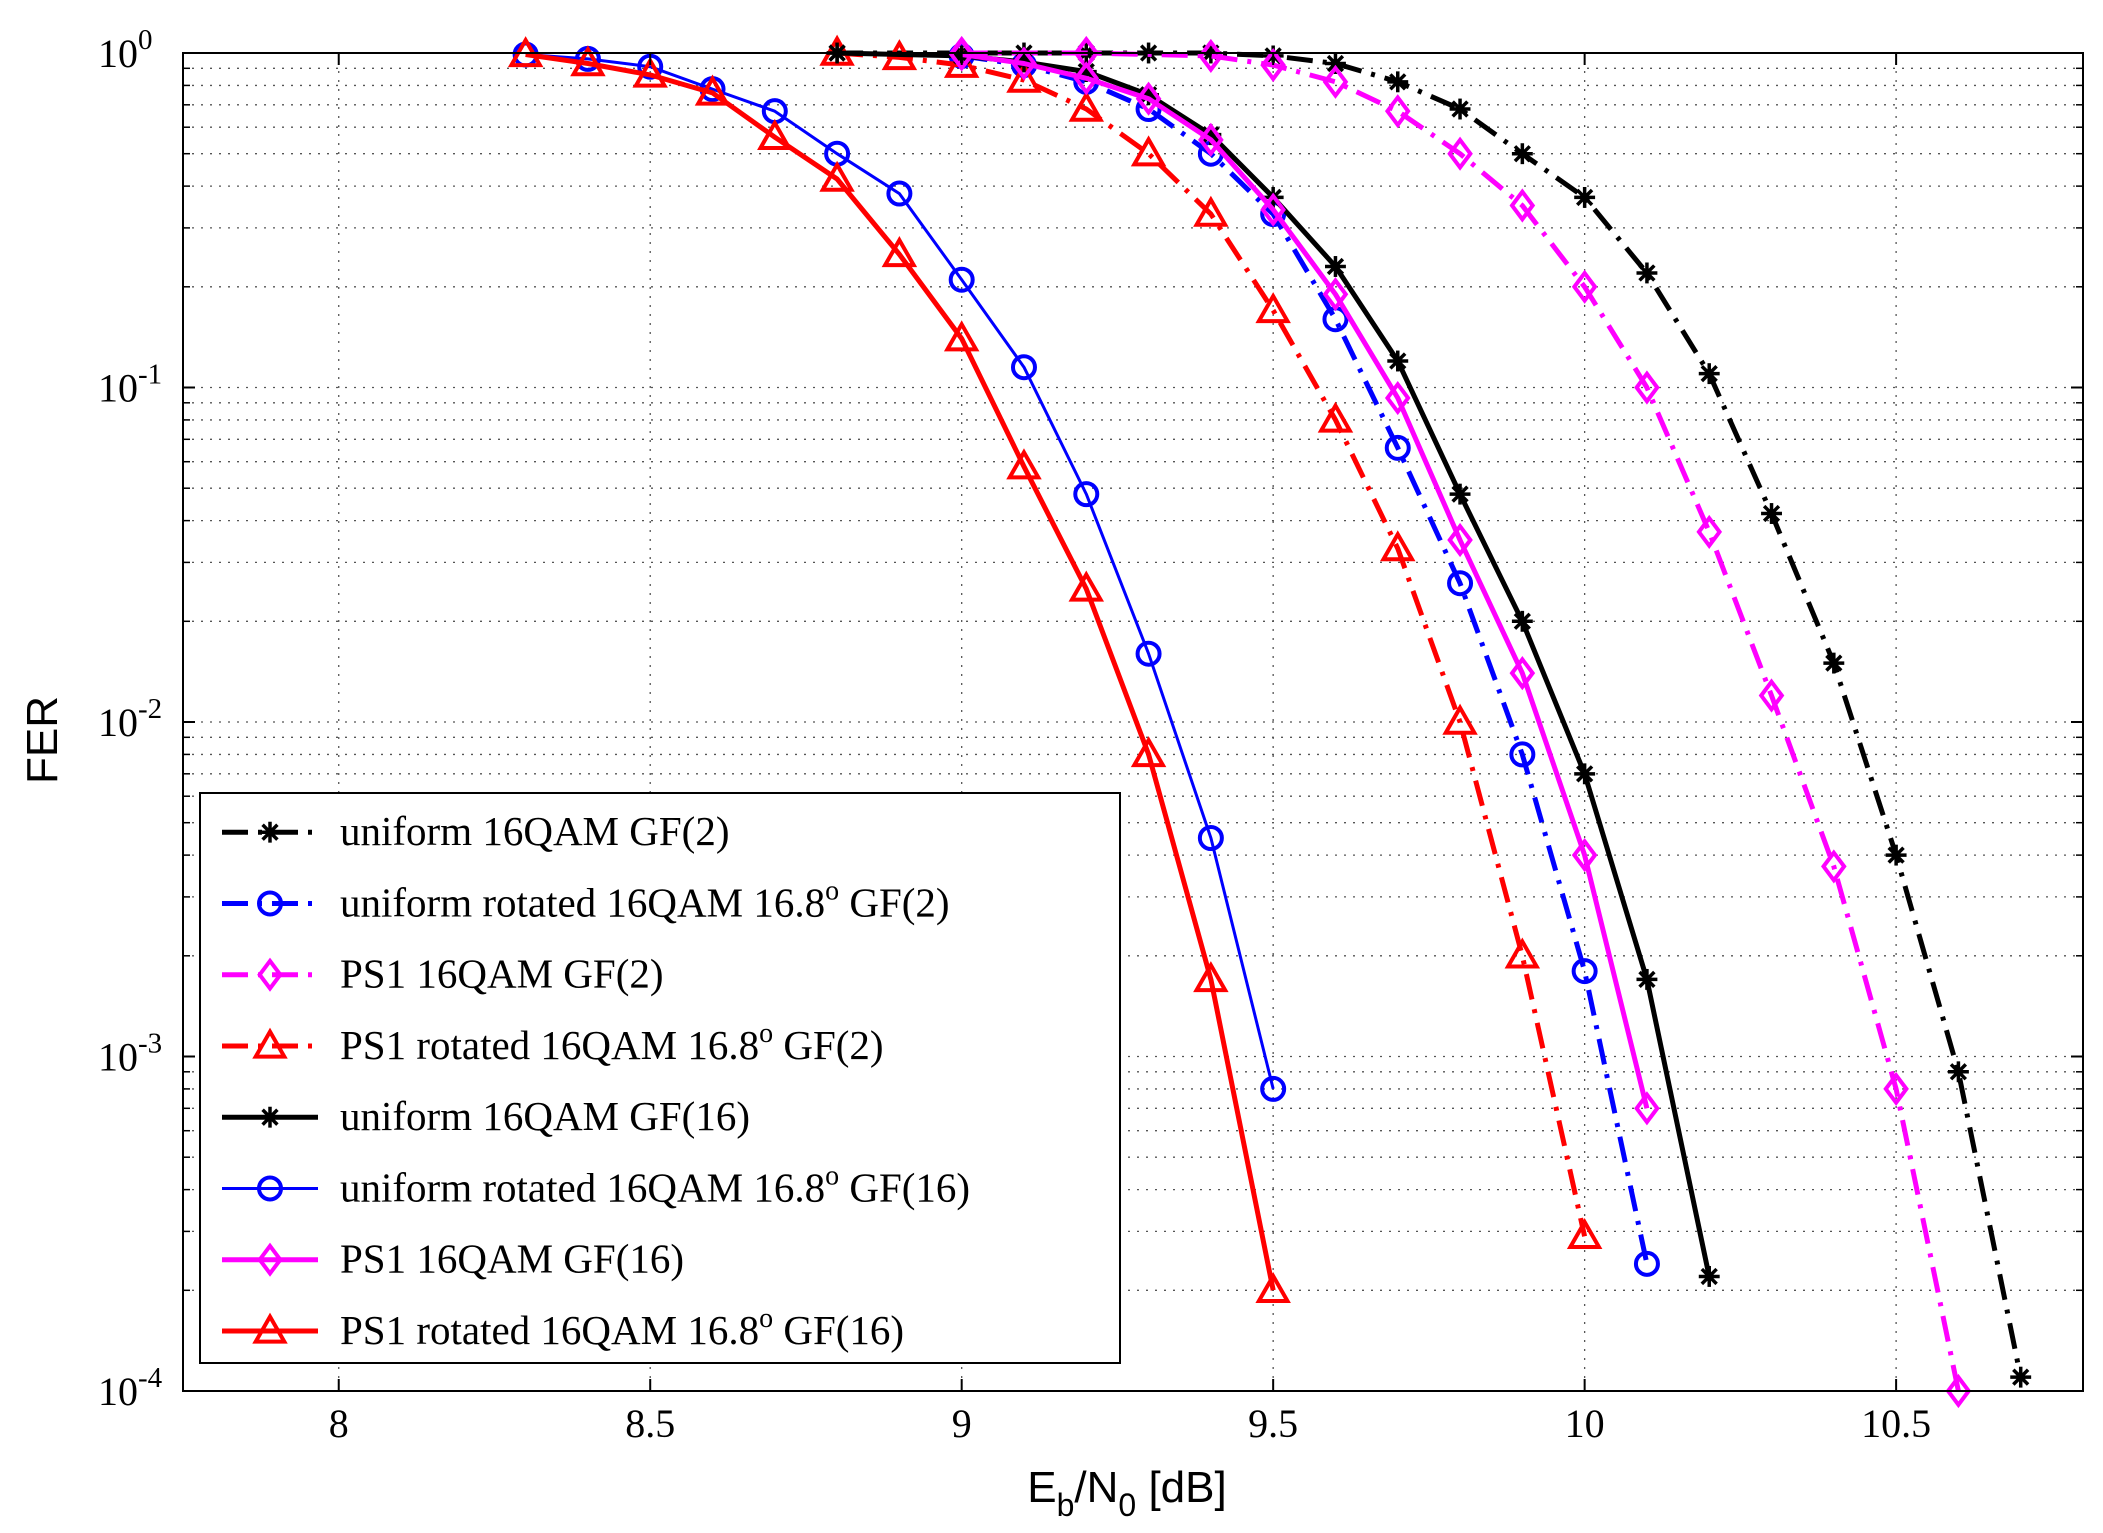 This screenshot has width=2103, height=1533. I want to click on x-axis-title-sub2: 0, so click(1127, 1505).